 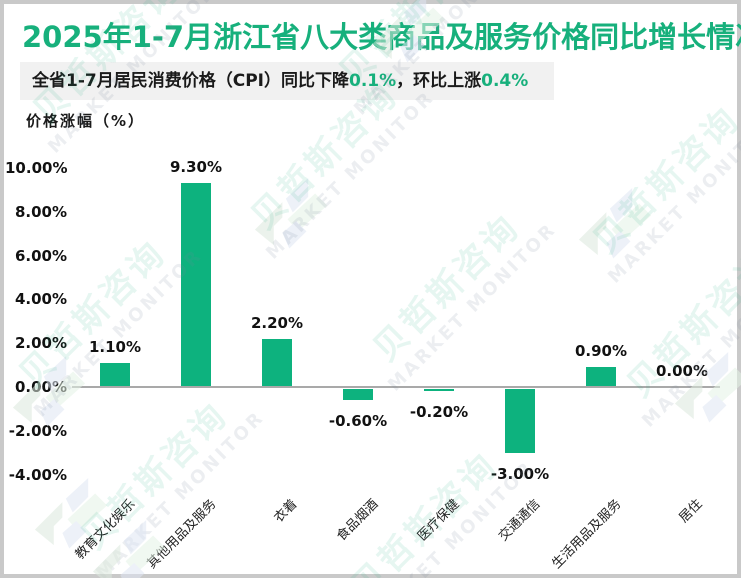 What do you see at coordinates (277, 322) in the screenshot?
I see `bar-value-label: 2.20%` at bounding box center [277, 322].